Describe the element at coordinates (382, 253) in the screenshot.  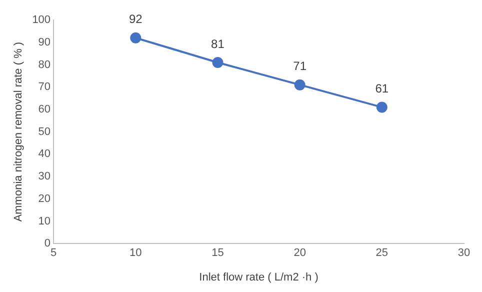
I see `x-tick-label: 25` at that location.